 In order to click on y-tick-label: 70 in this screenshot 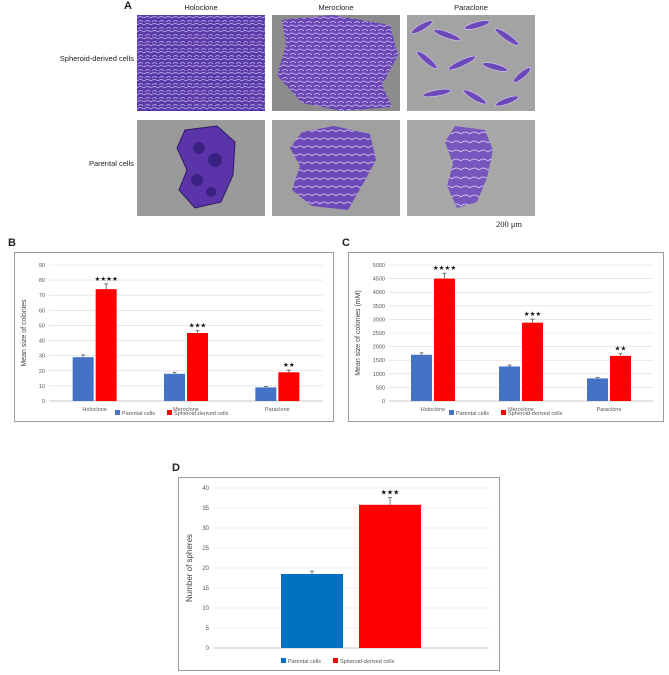, I will do `click(42, 296)`.